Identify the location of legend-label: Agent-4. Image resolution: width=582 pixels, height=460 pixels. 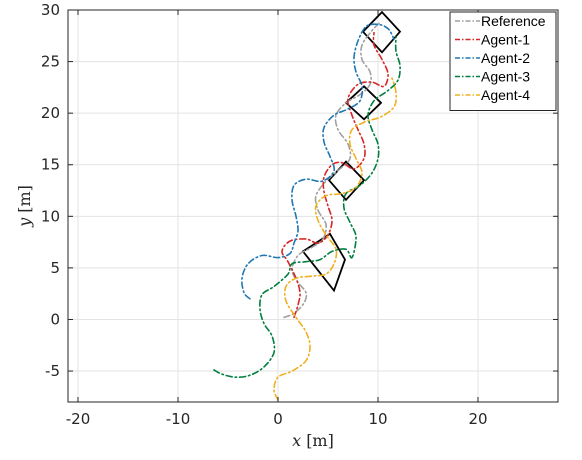
(505, 95).